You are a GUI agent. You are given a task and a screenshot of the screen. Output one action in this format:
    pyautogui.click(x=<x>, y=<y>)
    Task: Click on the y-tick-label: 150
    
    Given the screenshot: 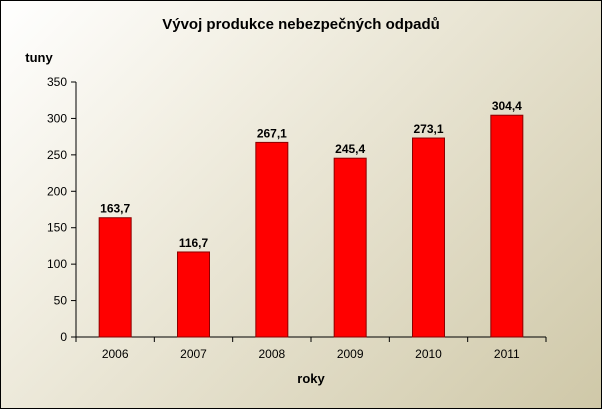 What is the action you would take?
    pyautogui.click(x=57, y=228)
    